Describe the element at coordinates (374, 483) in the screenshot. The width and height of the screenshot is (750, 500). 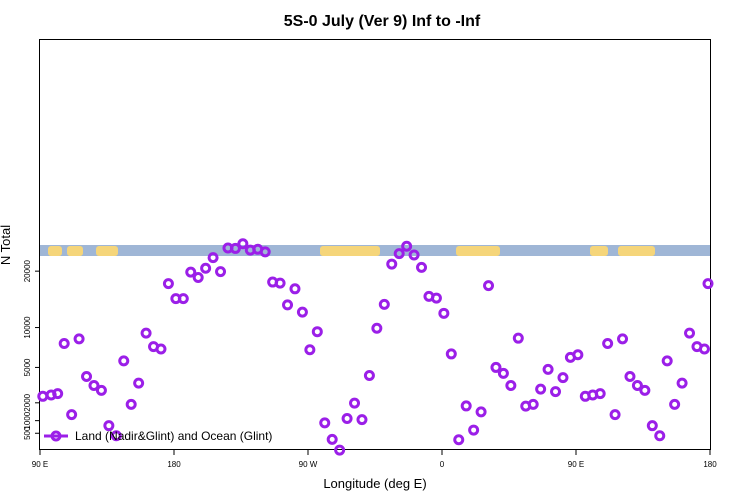
I see `x-axis-label: Longitude (deg E)` at that location.